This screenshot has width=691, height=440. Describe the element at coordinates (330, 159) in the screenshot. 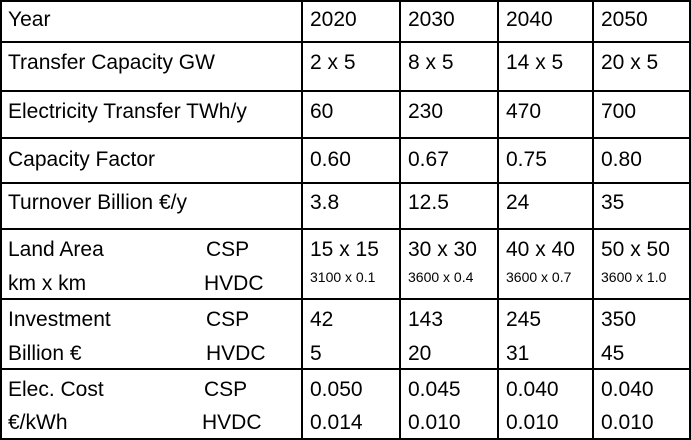

I see `table-cell: 0.60` at that location.